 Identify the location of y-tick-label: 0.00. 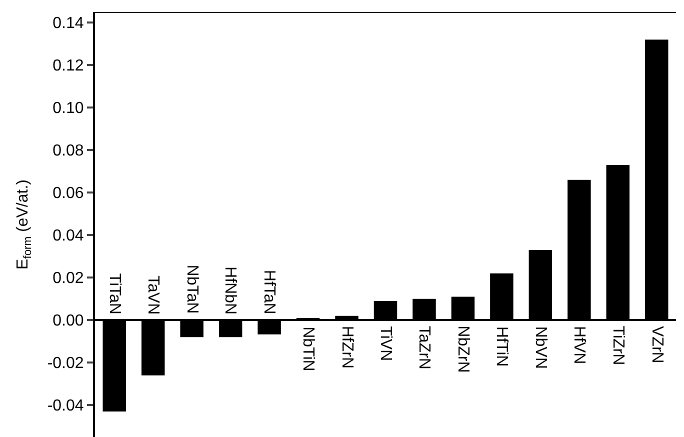
(68, 321).